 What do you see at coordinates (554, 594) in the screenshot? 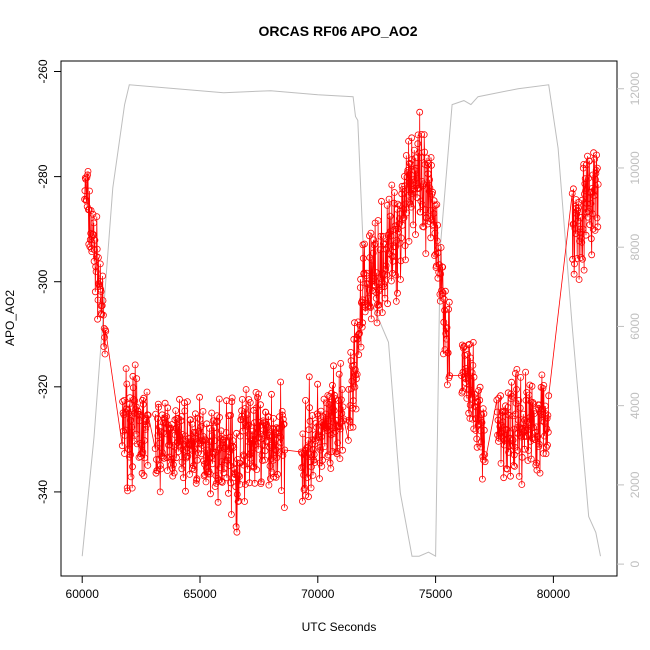
I see `x-tick-label: 80000` at bounding box center [554, 594].